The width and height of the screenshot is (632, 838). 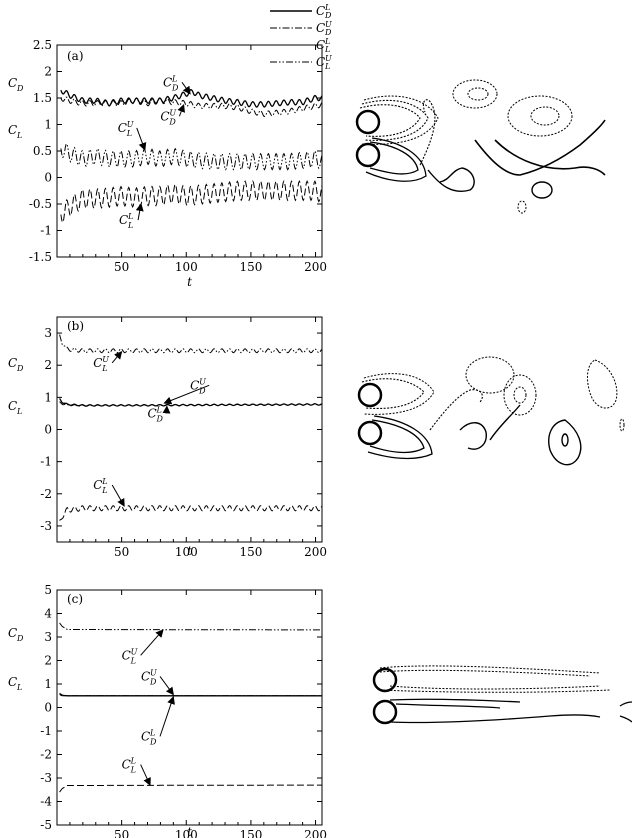 What do you see at coordinates (320, 11) in the screenshot?
I see `legend-symbol-0: C` at bounding box center [320, 11].